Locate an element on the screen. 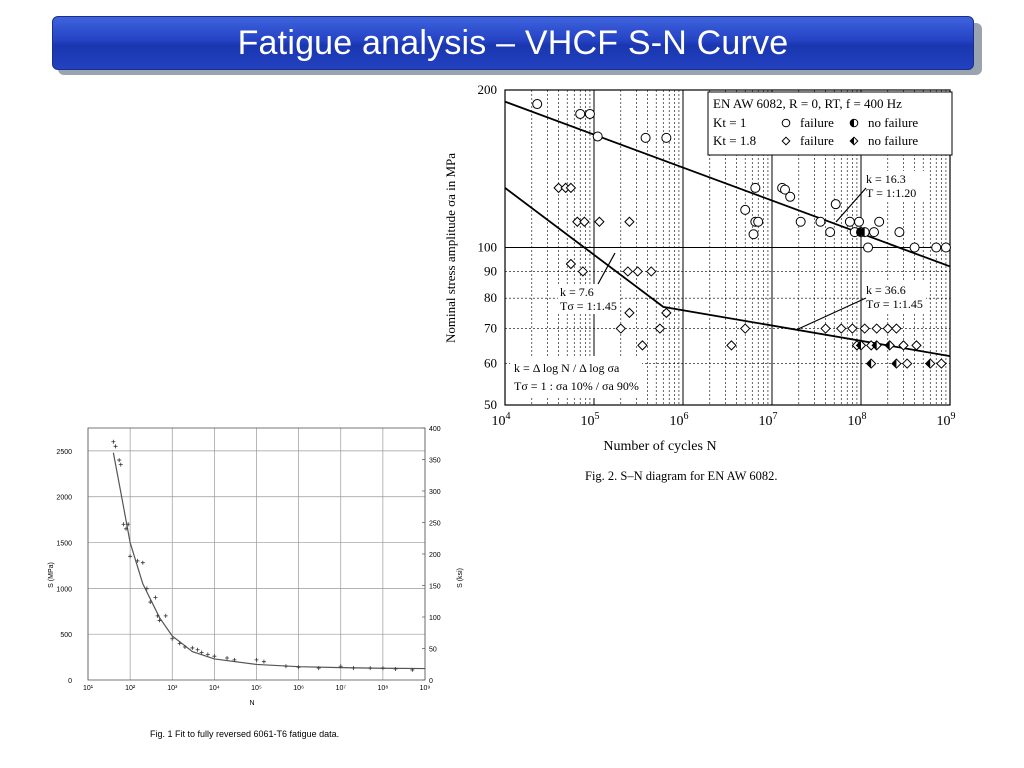 This screenshot has width=1024, height=768. chart2-y2tick-label: 250 is located at coordinates (435, 524).